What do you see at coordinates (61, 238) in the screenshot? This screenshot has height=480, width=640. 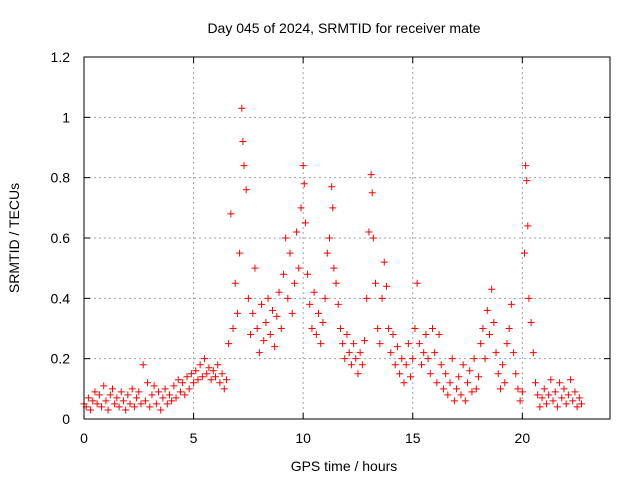 I see `y-tick-label: 0.6` at bounding box center [61, 238].